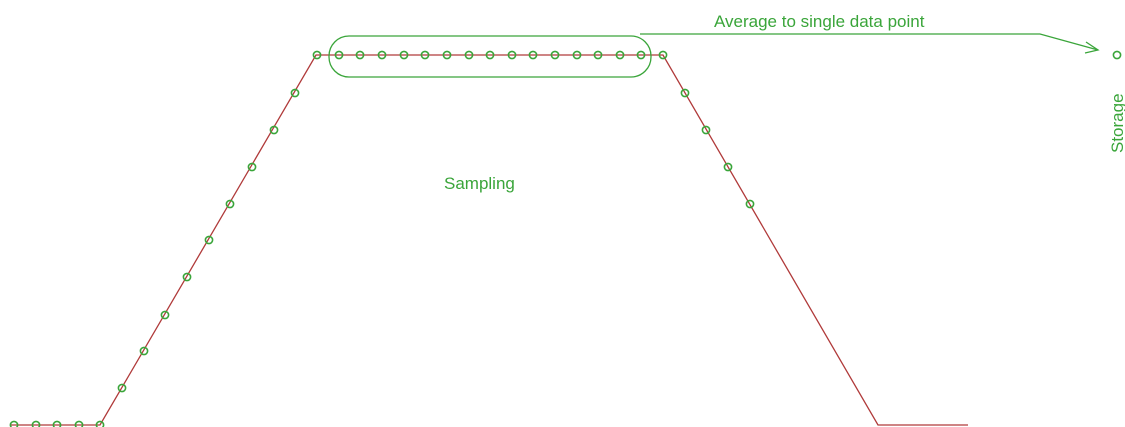  I want to click on average-group-outline, so click(490, 56).